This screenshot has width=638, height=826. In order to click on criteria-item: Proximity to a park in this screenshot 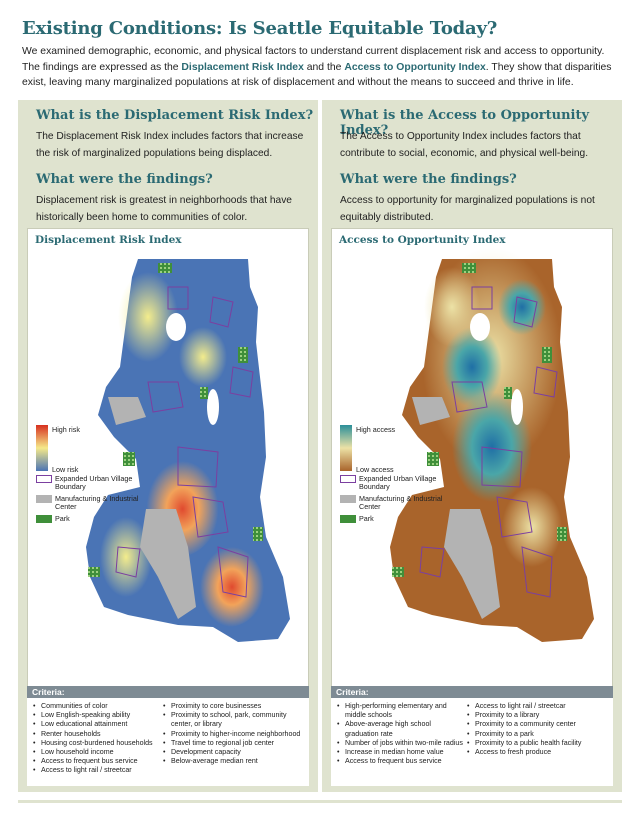, I will do `click(538, 734)`.